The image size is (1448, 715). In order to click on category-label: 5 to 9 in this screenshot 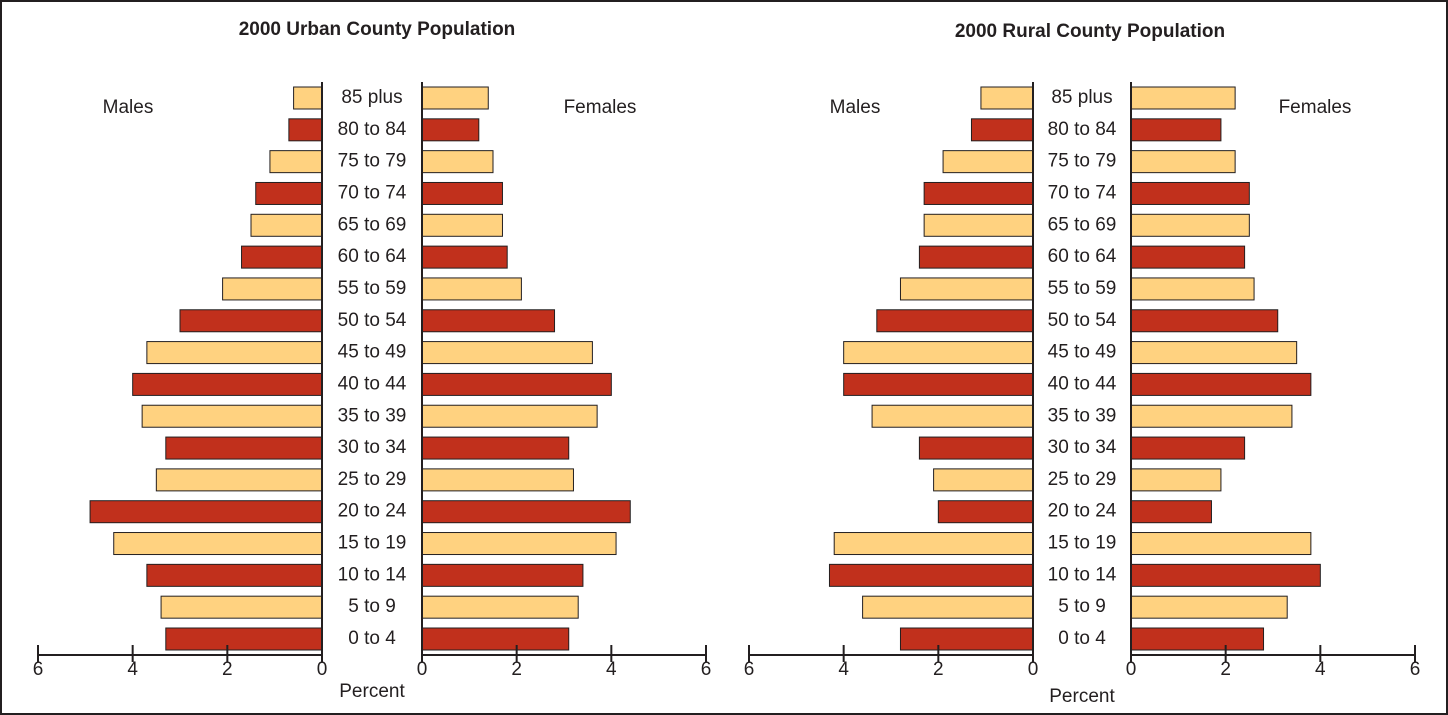, I will do `click(372, 606)`.